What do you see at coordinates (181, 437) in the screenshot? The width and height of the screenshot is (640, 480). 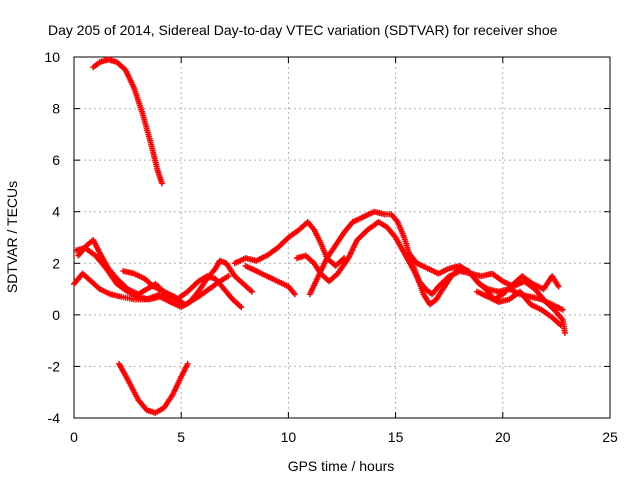 I see `x-tick-label: 5` at bounding box center [181, 437].